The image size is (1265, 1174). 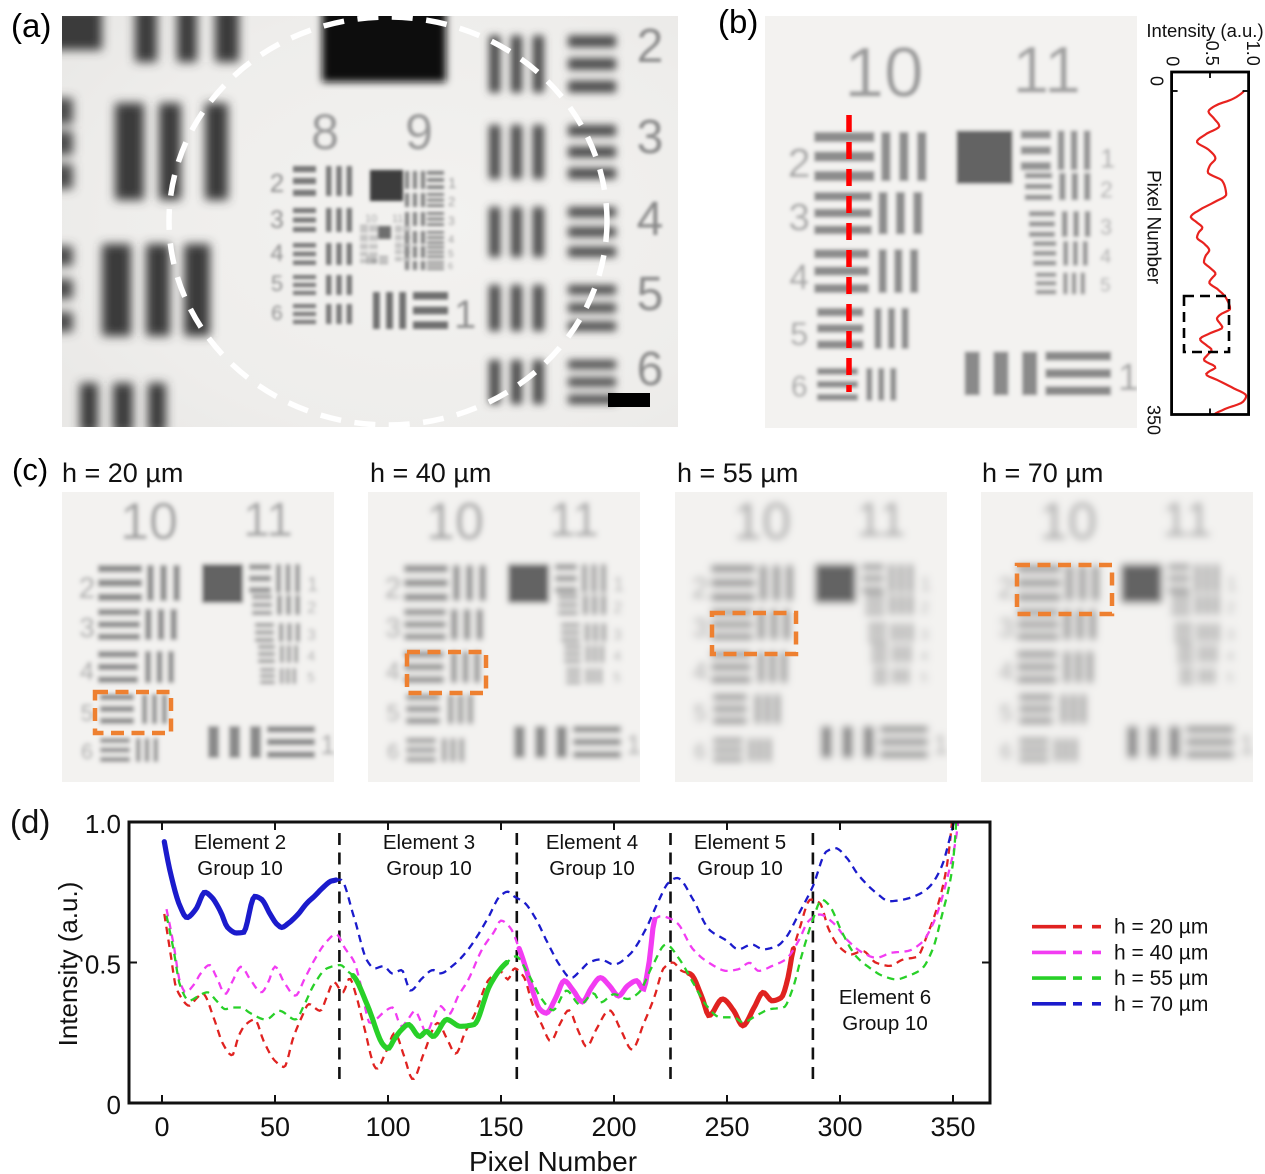 What do you see at coordinates (1161, 978) in the screenshot?
I see `svg-text: h = 55 µm` at bounding box center [1161, 978].